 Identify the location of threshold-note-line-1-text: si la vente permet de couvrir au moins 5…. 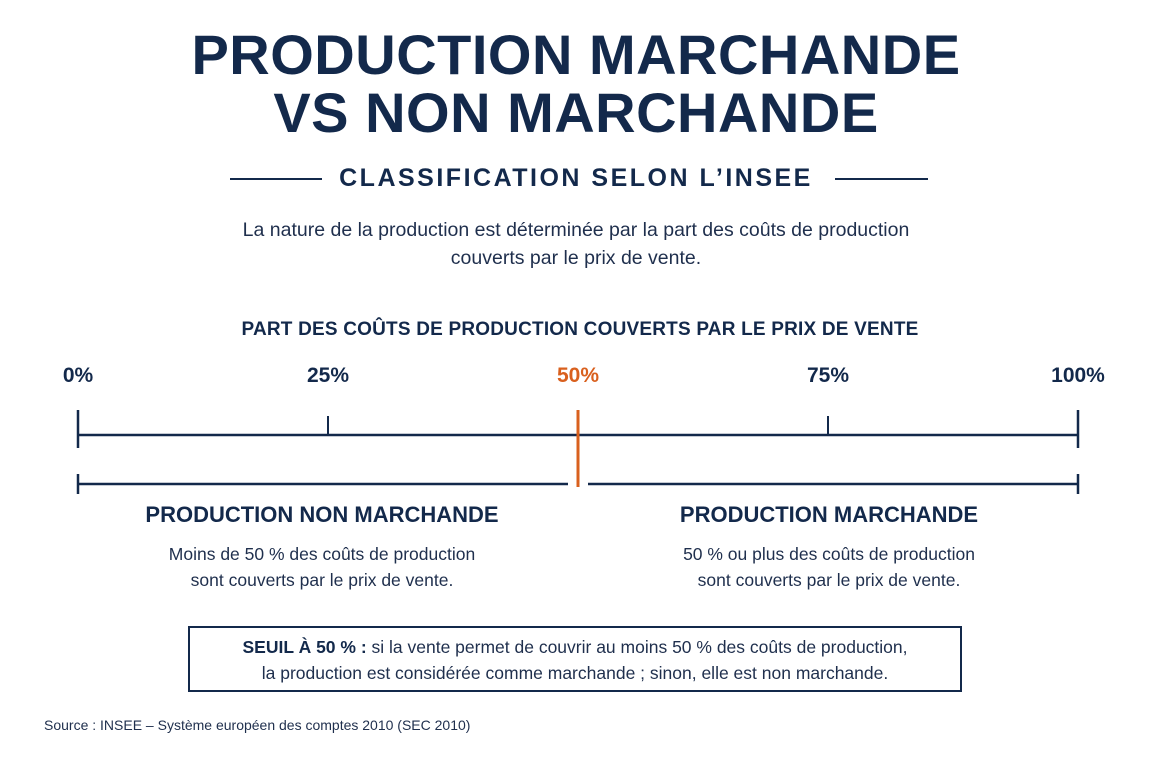
(637, 647).